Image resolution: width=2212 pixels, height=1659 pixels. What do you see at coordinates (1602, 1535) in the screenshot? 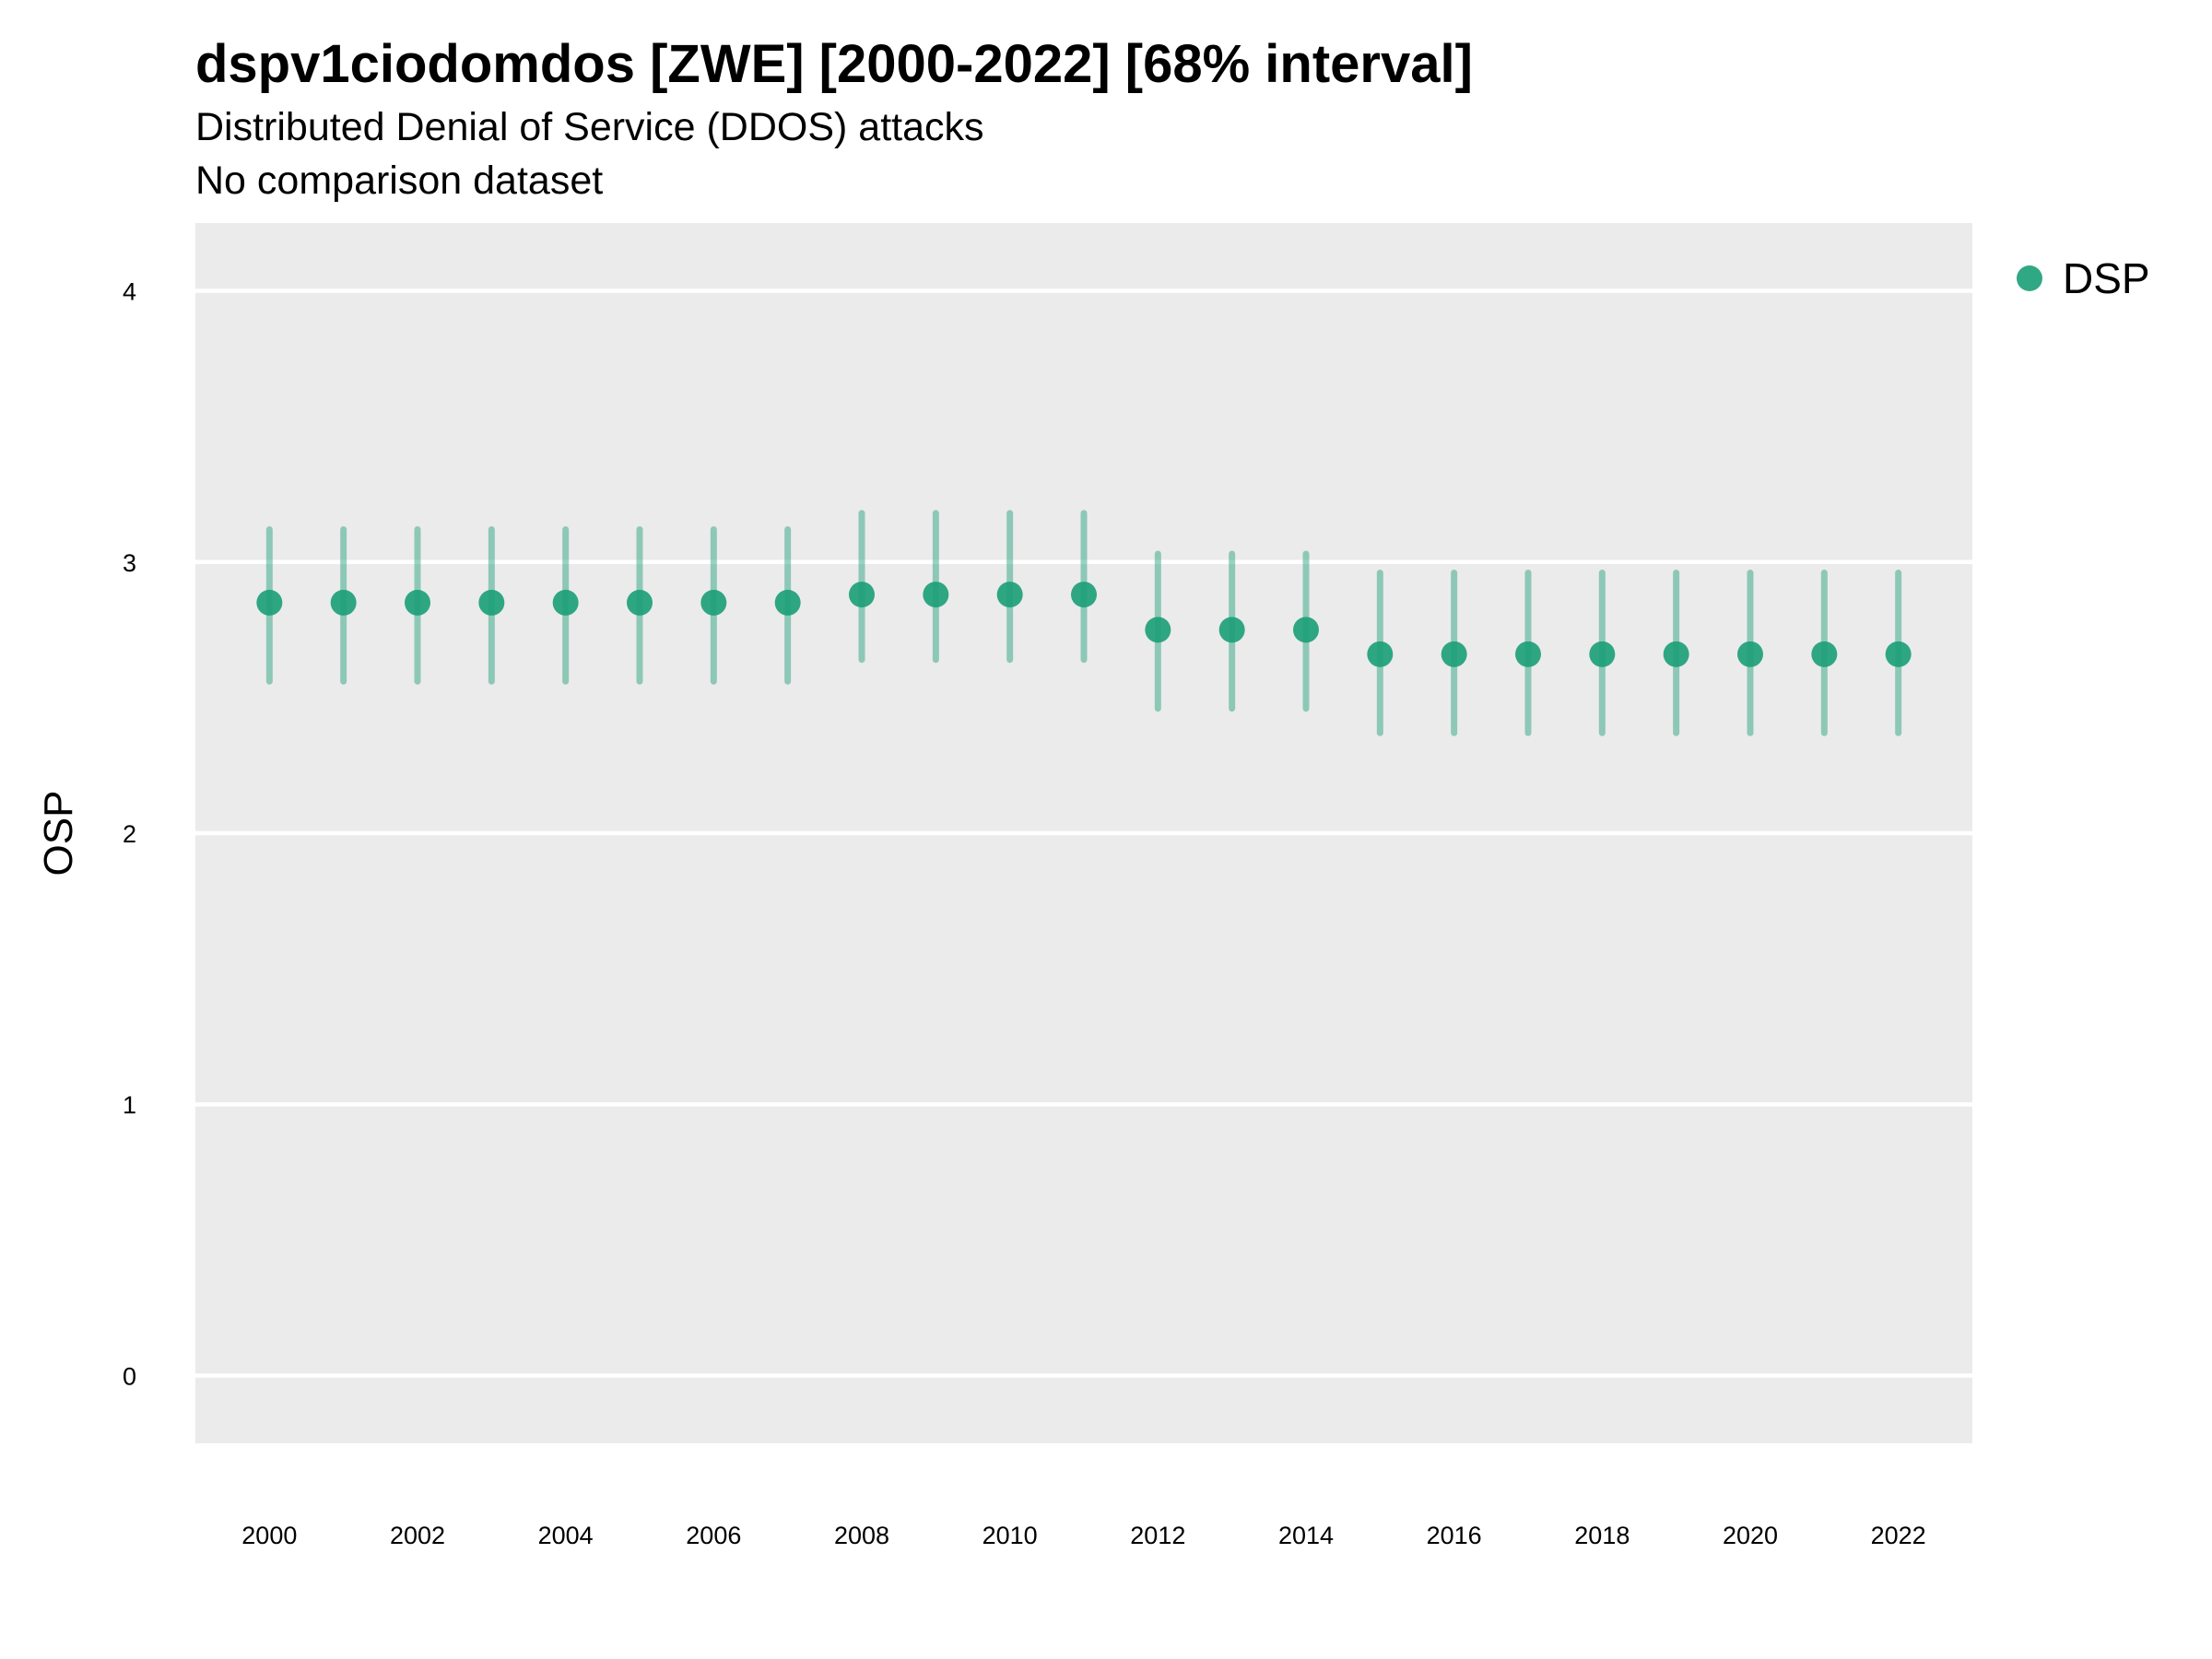
I see `x-tick-label: 2018` at bounding box center [1602, 1535].